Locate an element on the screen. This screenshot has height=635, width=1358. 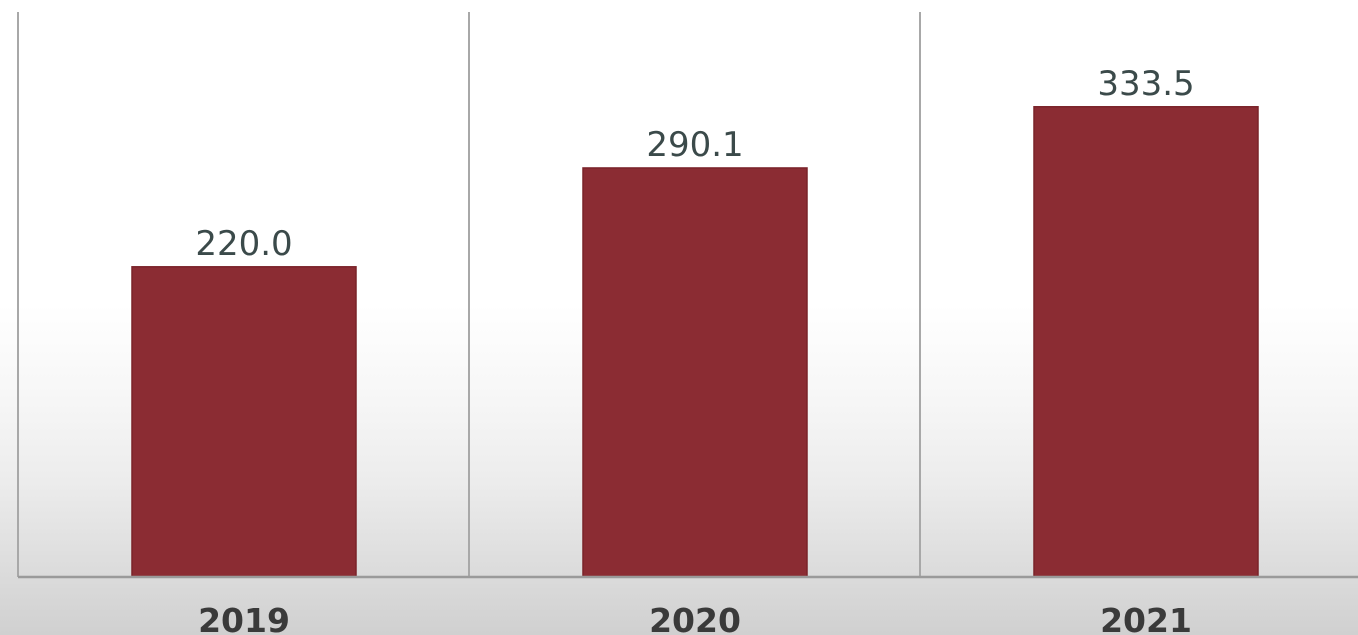
data-label-2020: 290.1 is located at coordinates (694, 145).